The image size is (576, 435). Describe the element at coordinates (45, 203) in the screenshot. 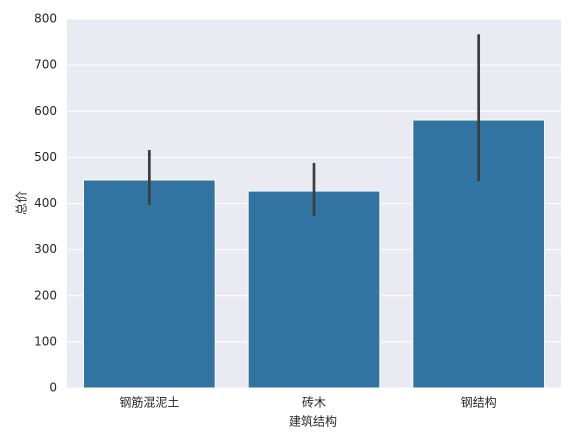

I see `y-tick-label: 400` at that location.